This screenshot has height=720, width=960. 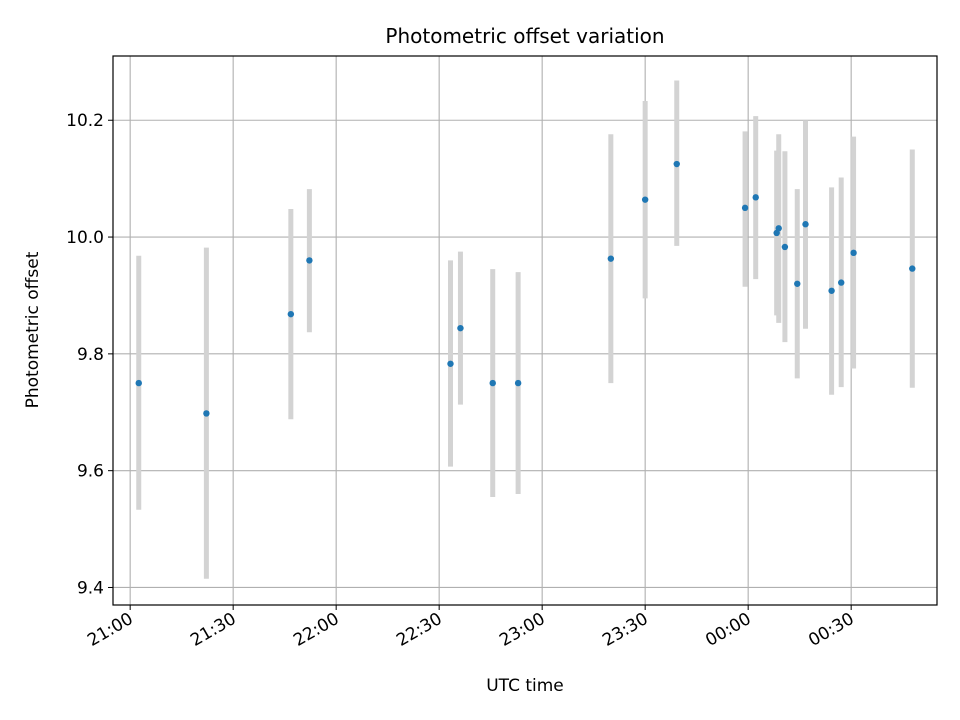 What do you see at coordinates (85, 238) in the screenshot?
I see `y-tick-label: 10.0` at bounding box center [85, 238].